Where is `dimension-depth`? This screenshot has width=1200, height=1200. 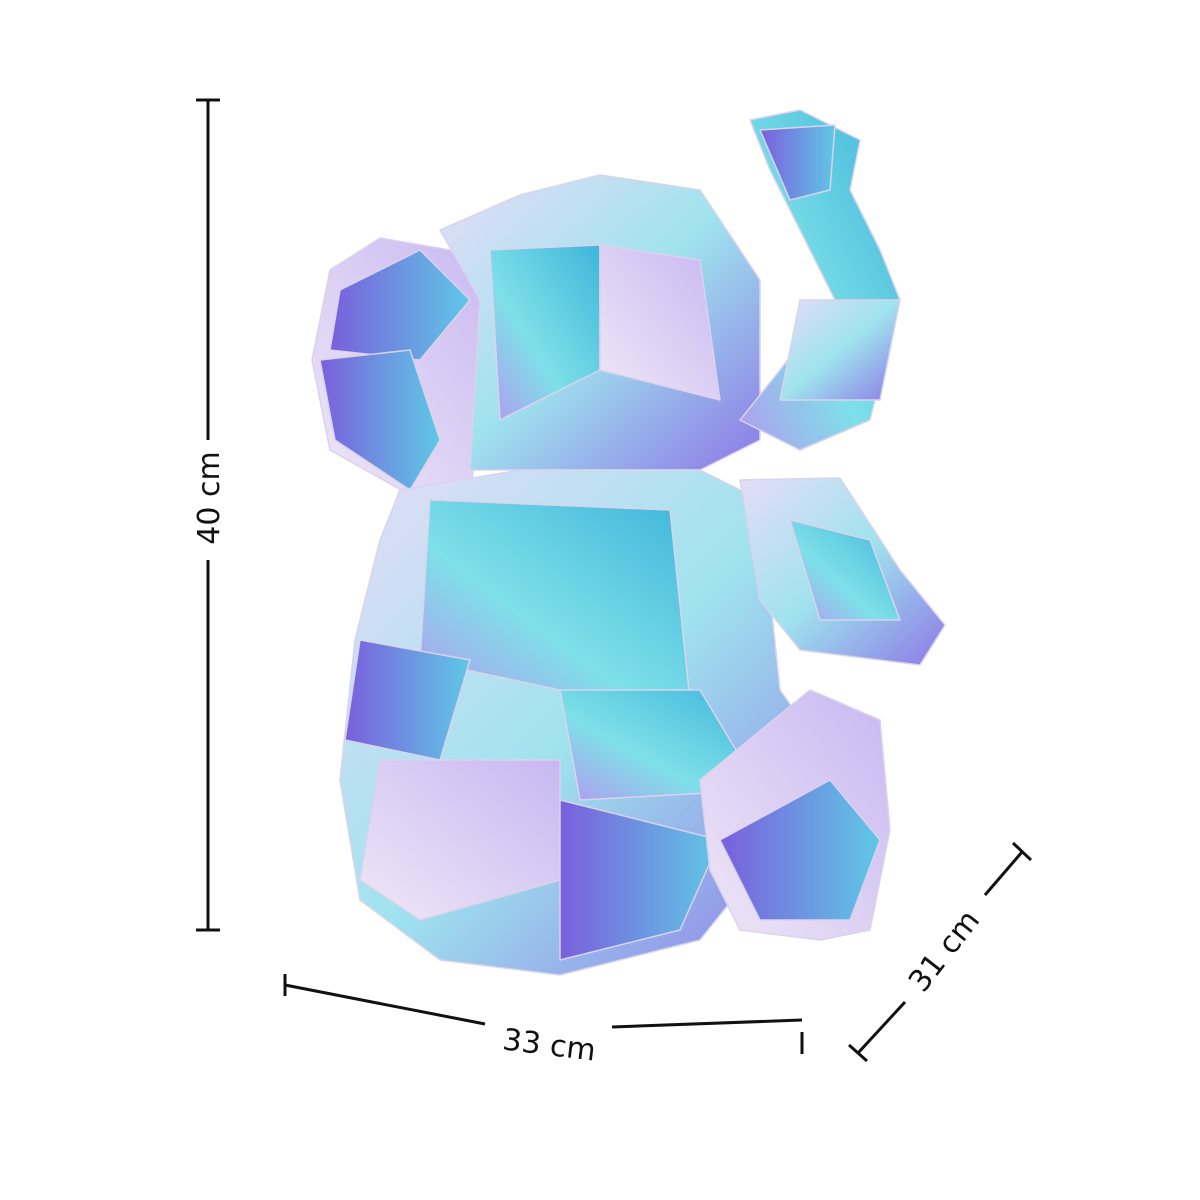 dimension-depth is located at coordinates (940, 952).